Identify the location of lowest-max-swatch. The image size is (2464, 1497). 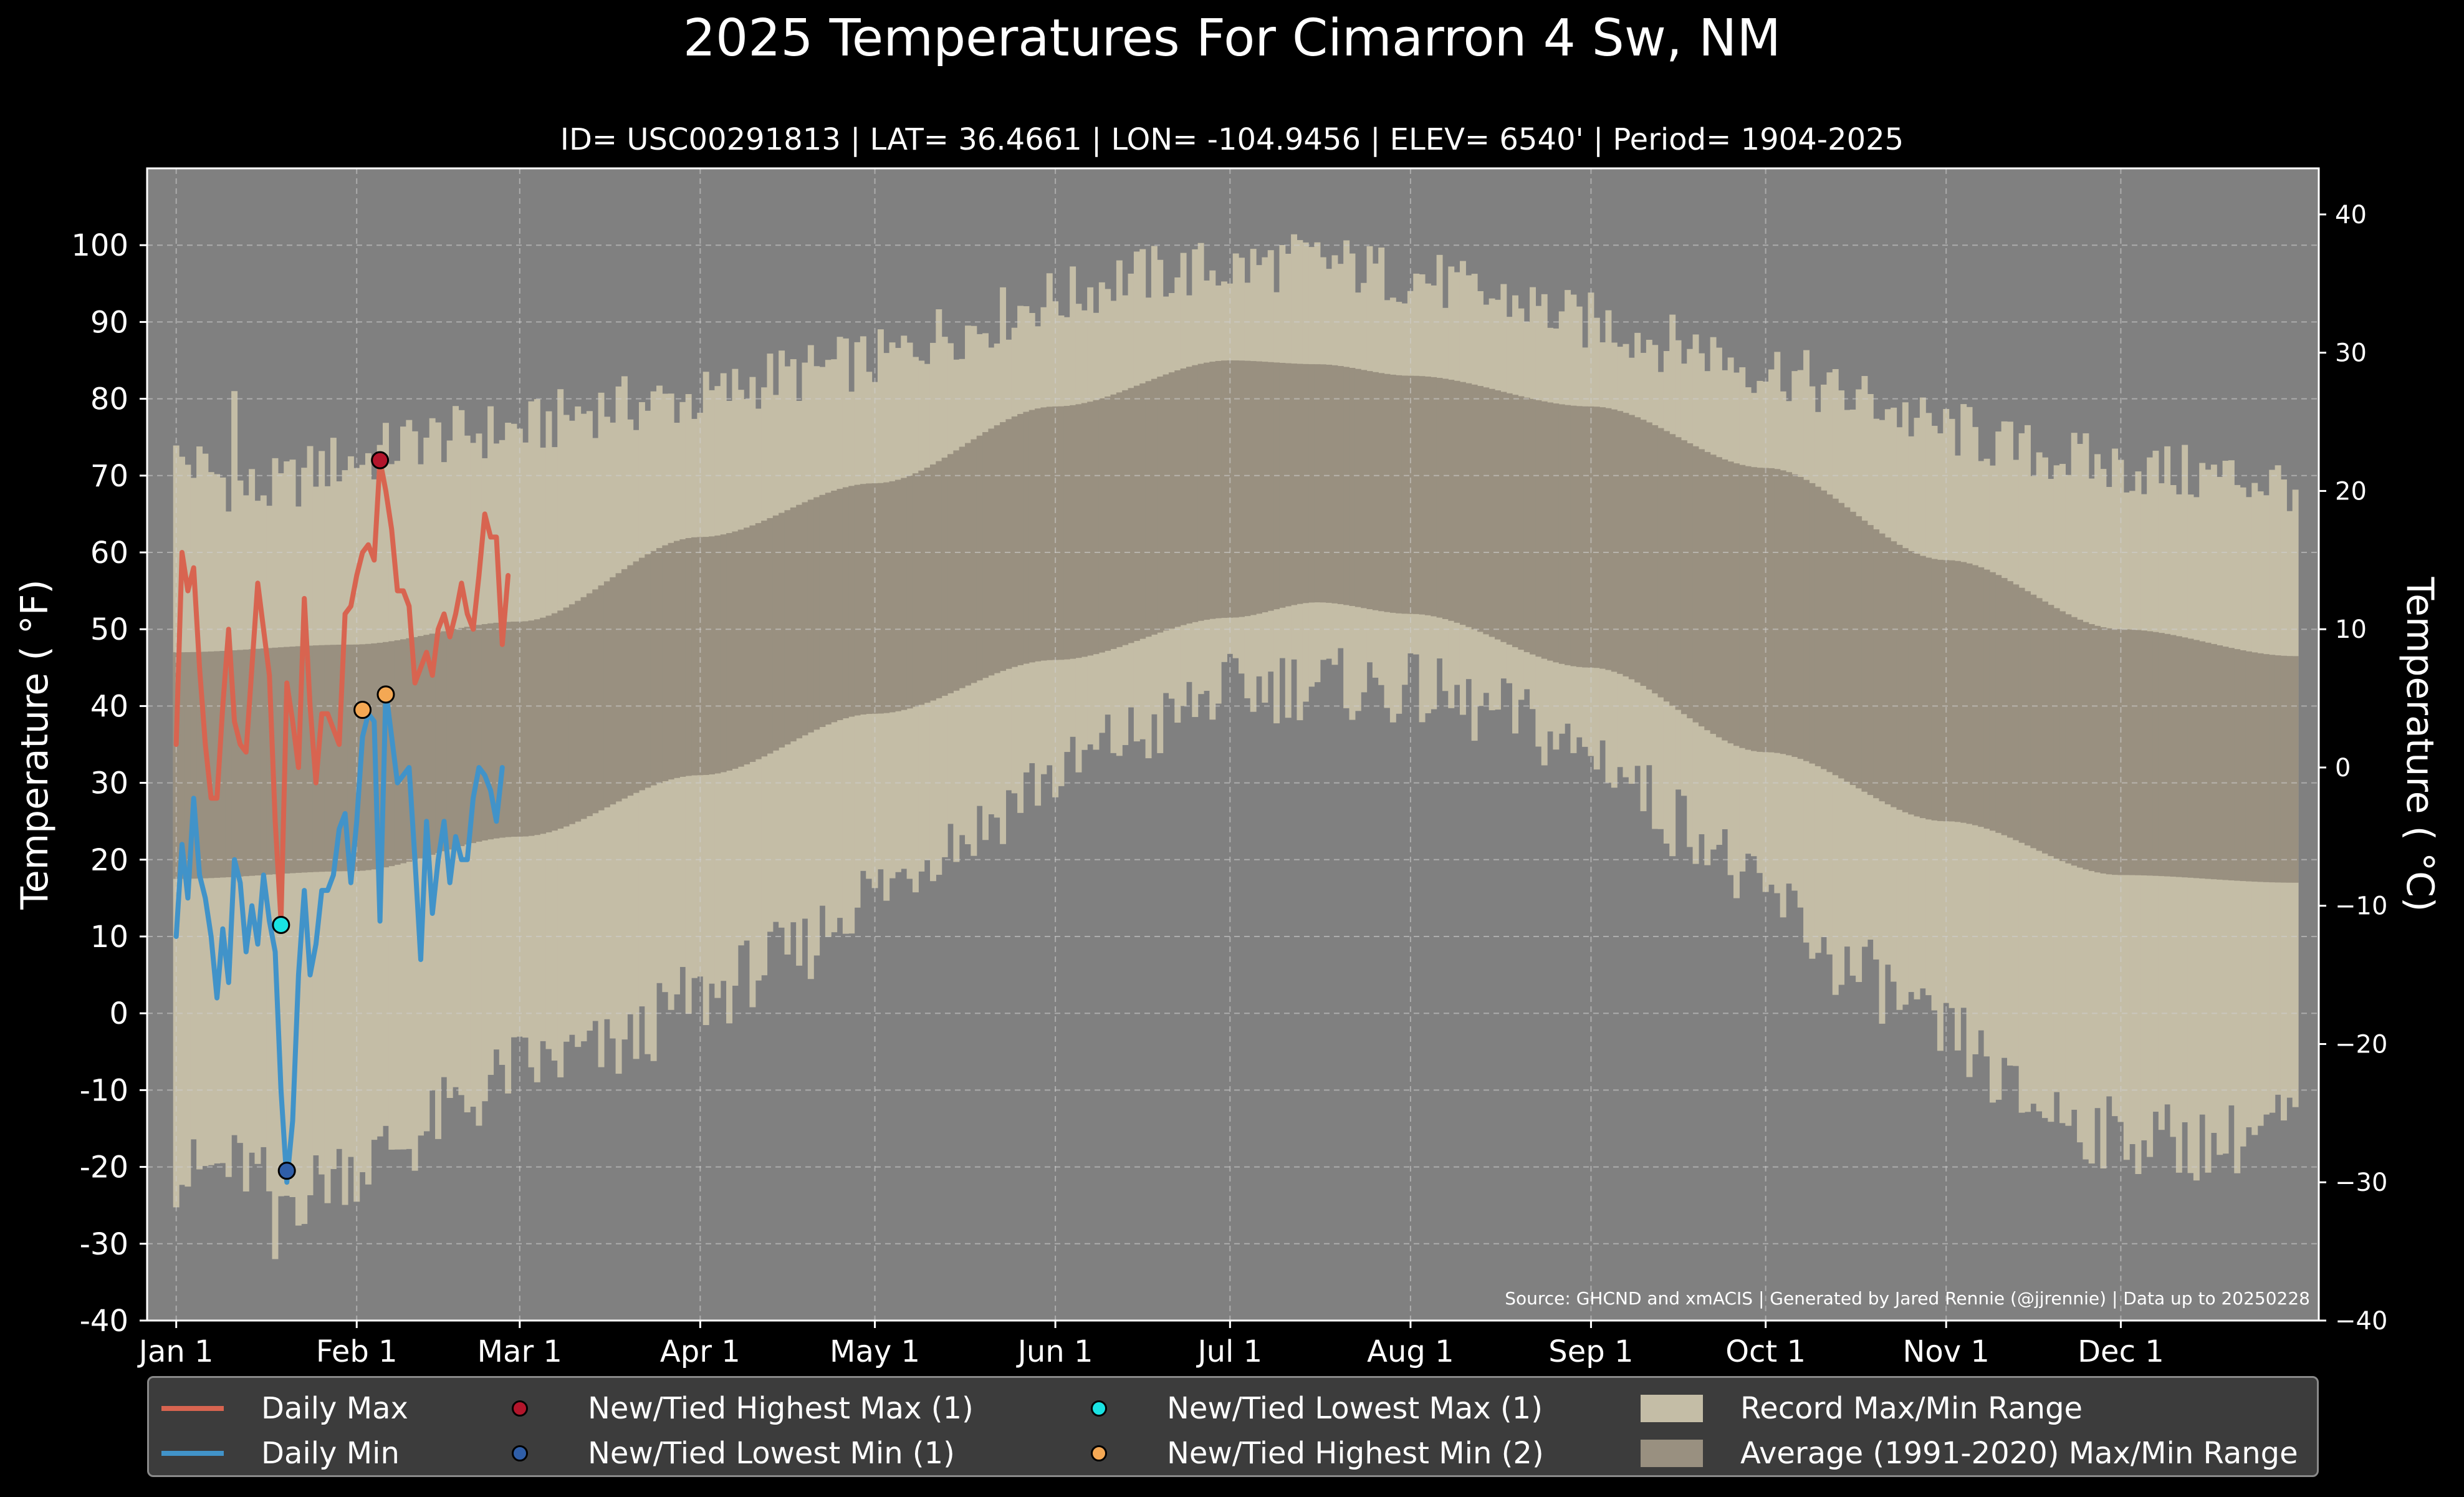
(1099, 1408).